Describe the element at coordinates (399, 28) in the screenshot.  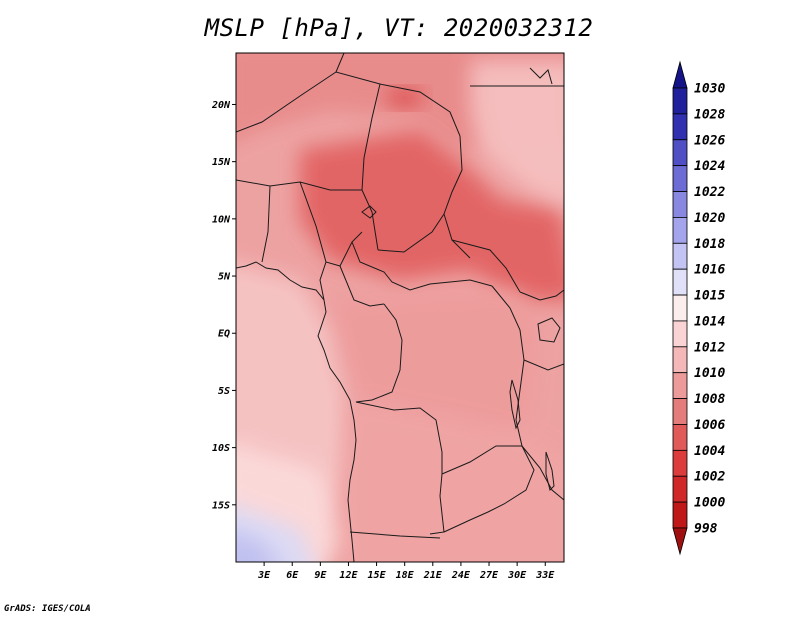
I see `chart-title: MSLP [hPa], VT: 2020032312` at that location.